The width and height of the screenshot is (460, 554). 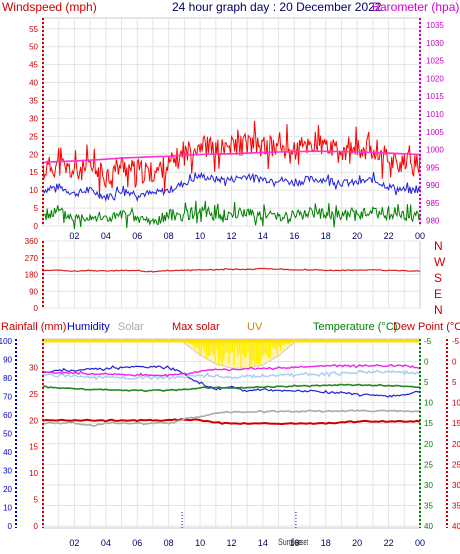 I want to click on dewpoint-tick-label: 35, so click(x=456, y=505).